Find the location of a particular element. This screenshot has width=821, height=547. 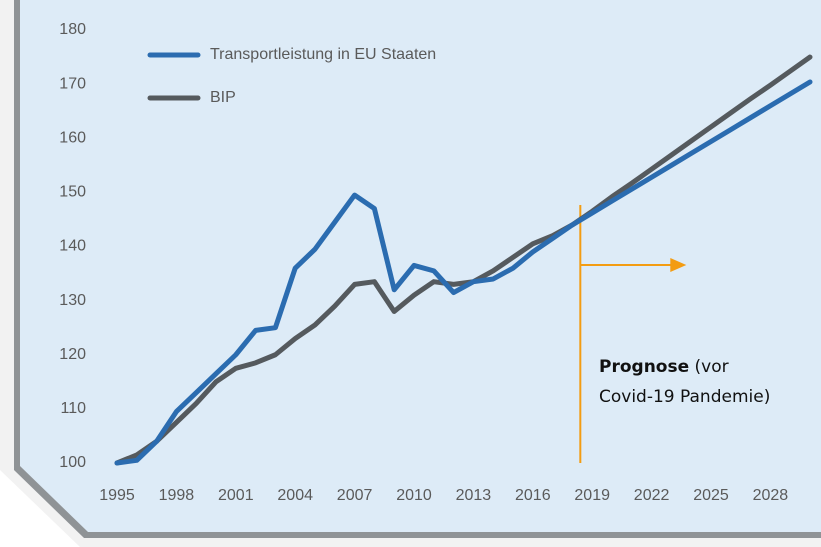

legend-label: BIP is located at coordinates (223, 97).